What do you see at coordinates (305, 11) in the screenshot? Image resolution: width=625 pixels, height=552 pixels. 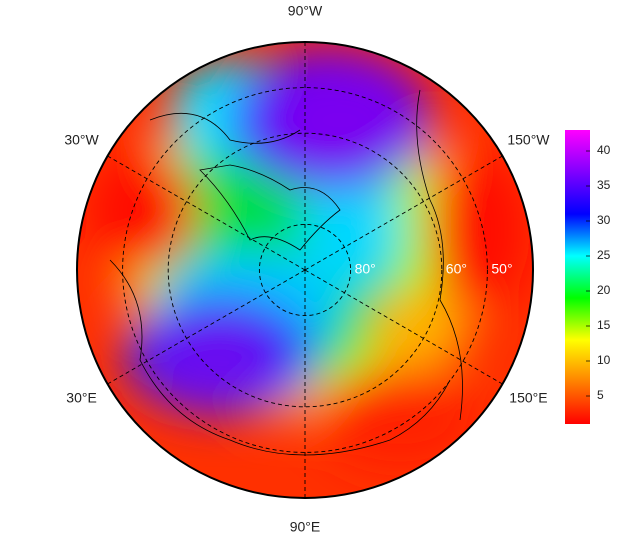 I see `longitude-label: 90°W` at bounding box center [305, 11].